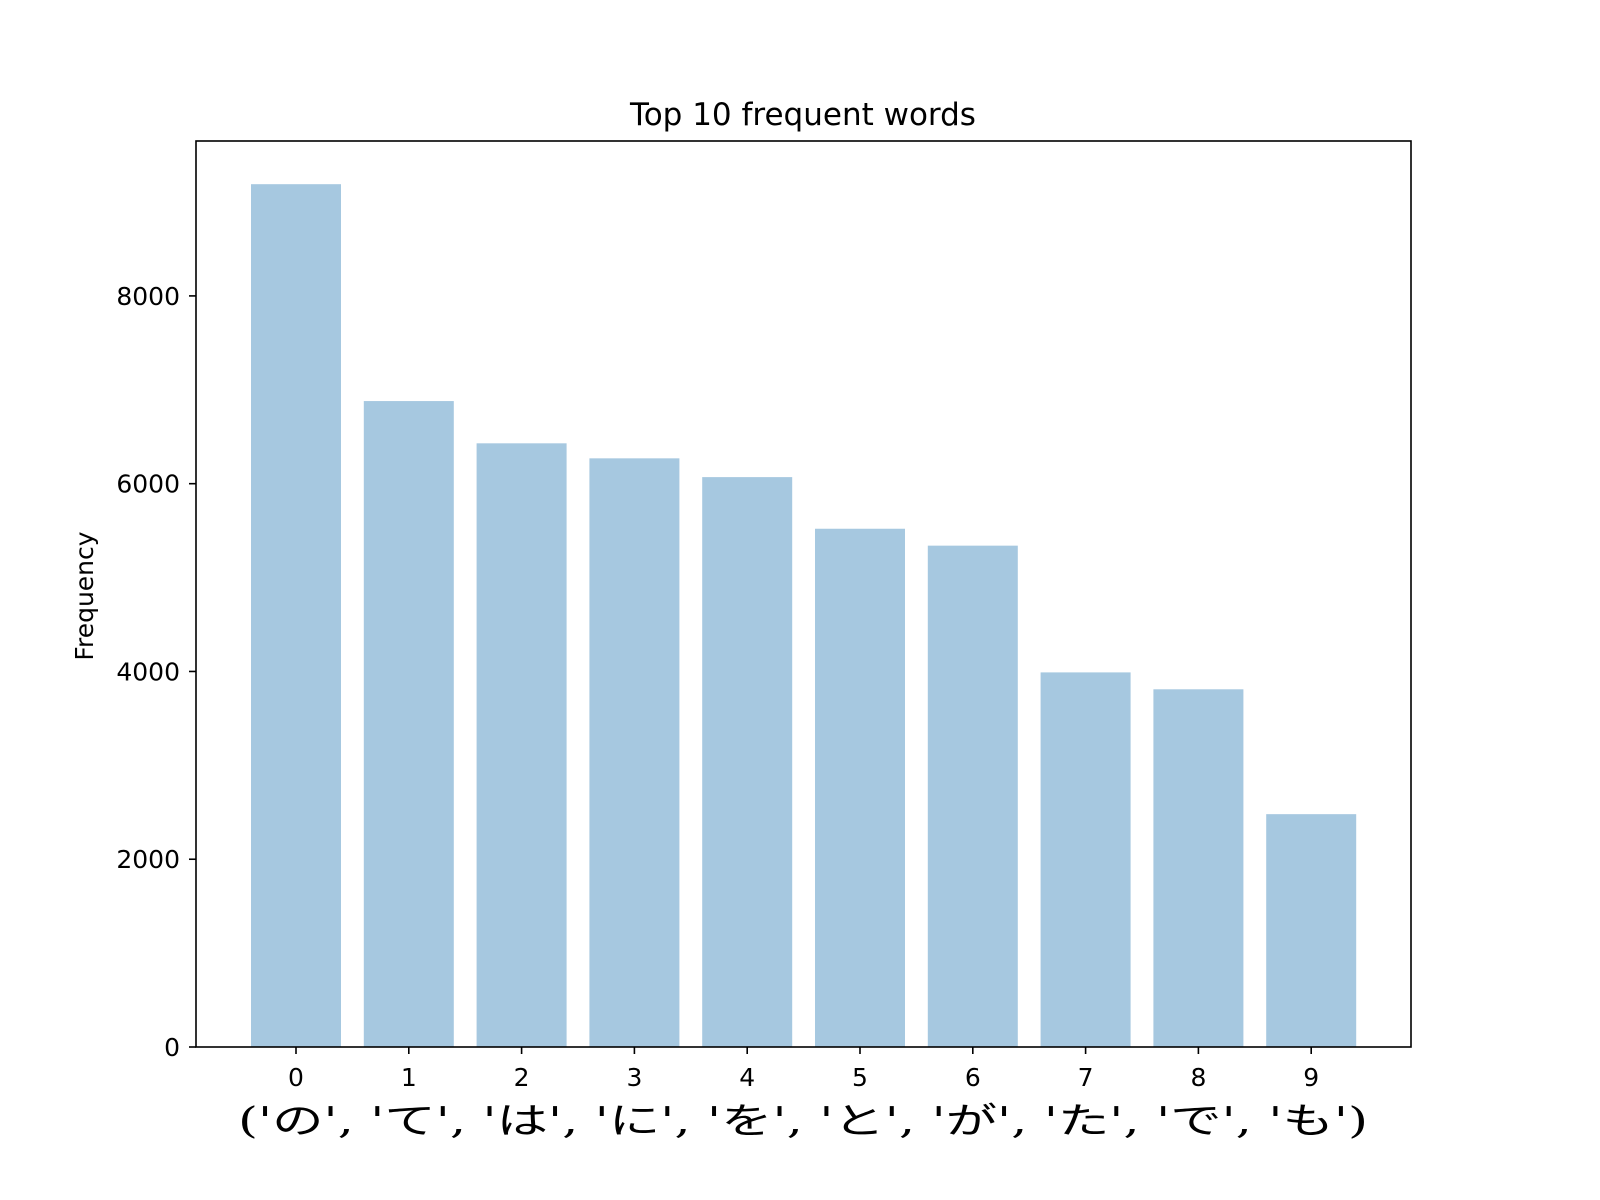 Image resolution: width=1600 pixels, height=1200 pixels. I want to click on y-tick-label: 4000, so click(148, 671).